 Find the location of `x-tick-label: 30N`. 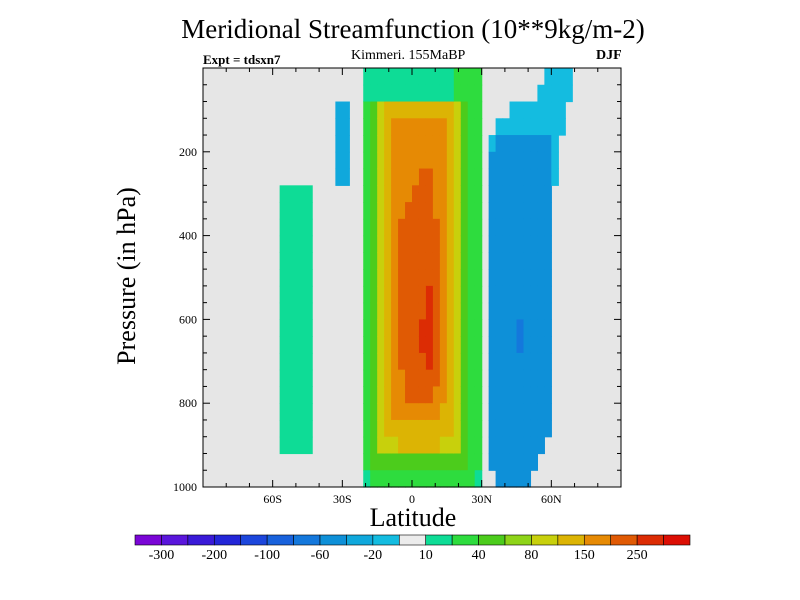

x-tick-label: 30N is located at coordinates (481, 499).